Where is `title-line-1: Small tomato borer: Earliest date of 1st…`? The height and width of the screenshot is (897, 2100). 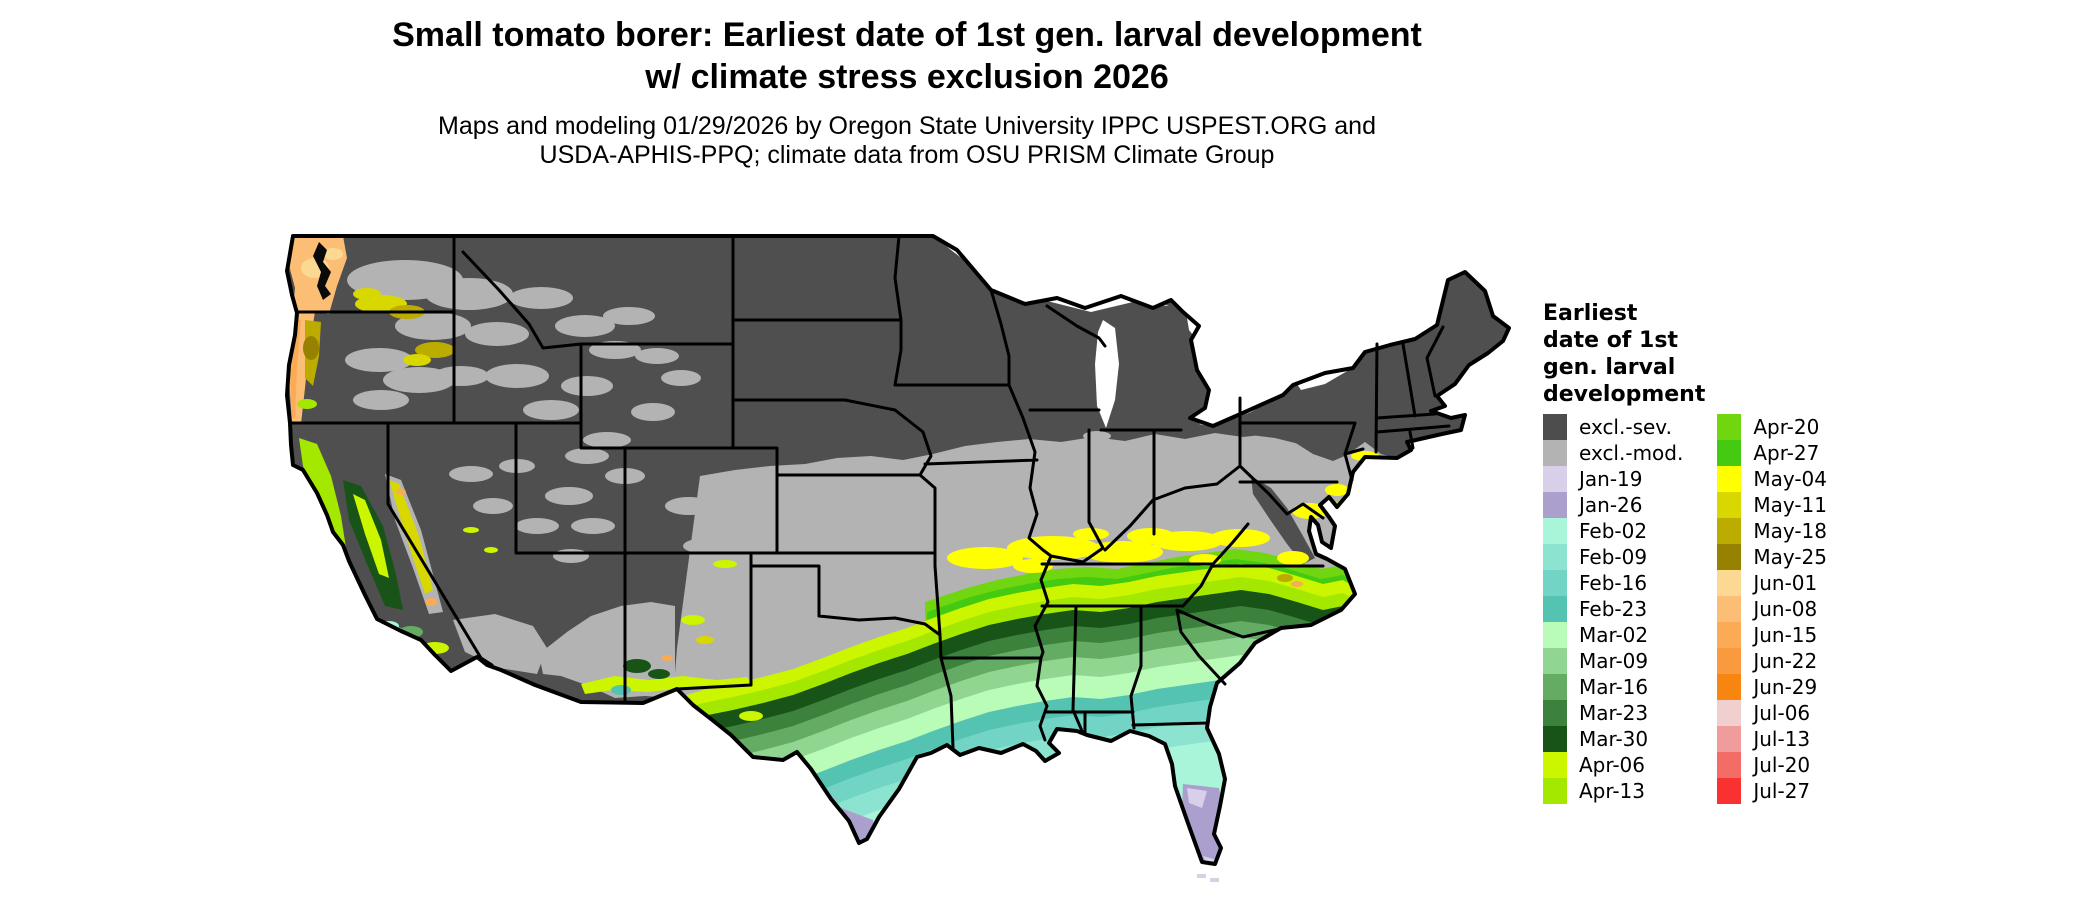
title-line-1: Small tomato borer: Earliest date of 1st… is located at coordinates (907, 35).